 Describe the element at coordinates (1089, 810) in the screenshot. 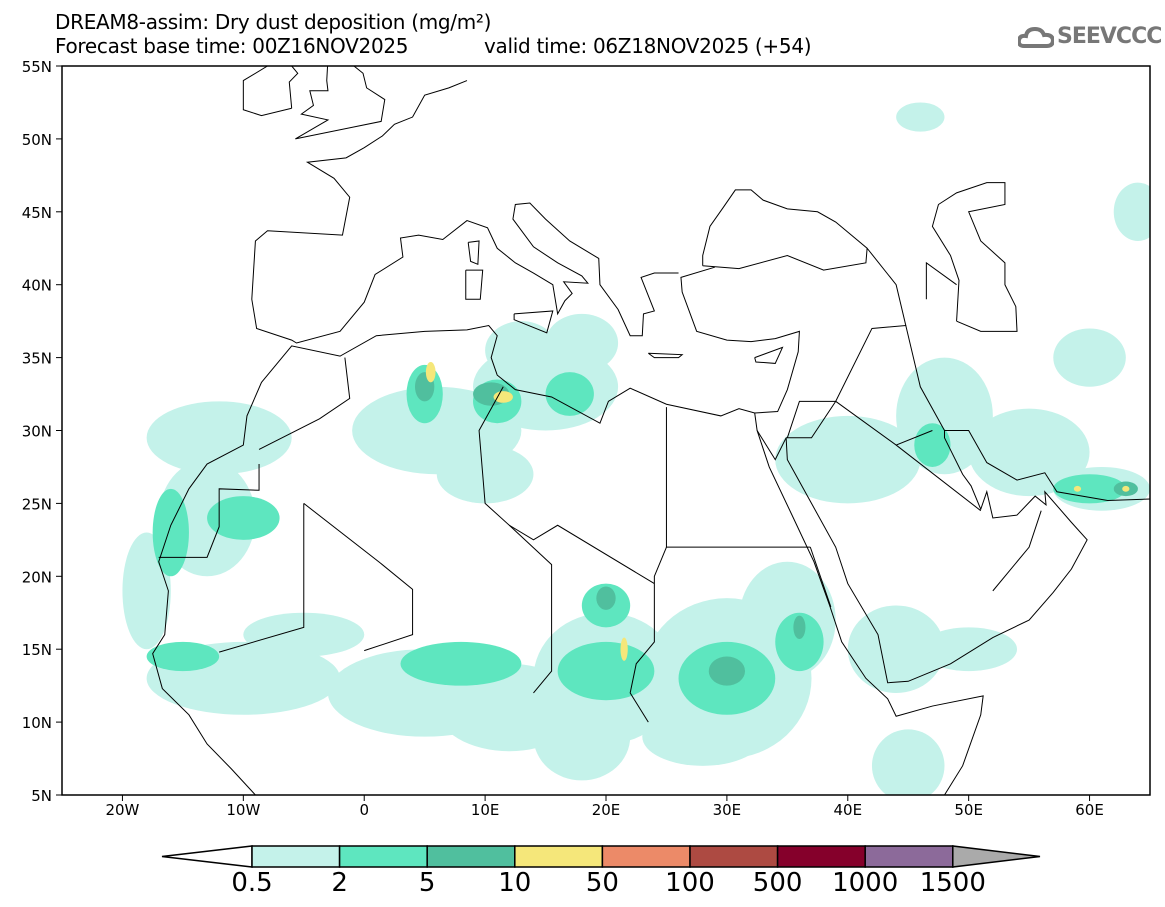

I see `lon-tick-label: 60E` at that location.